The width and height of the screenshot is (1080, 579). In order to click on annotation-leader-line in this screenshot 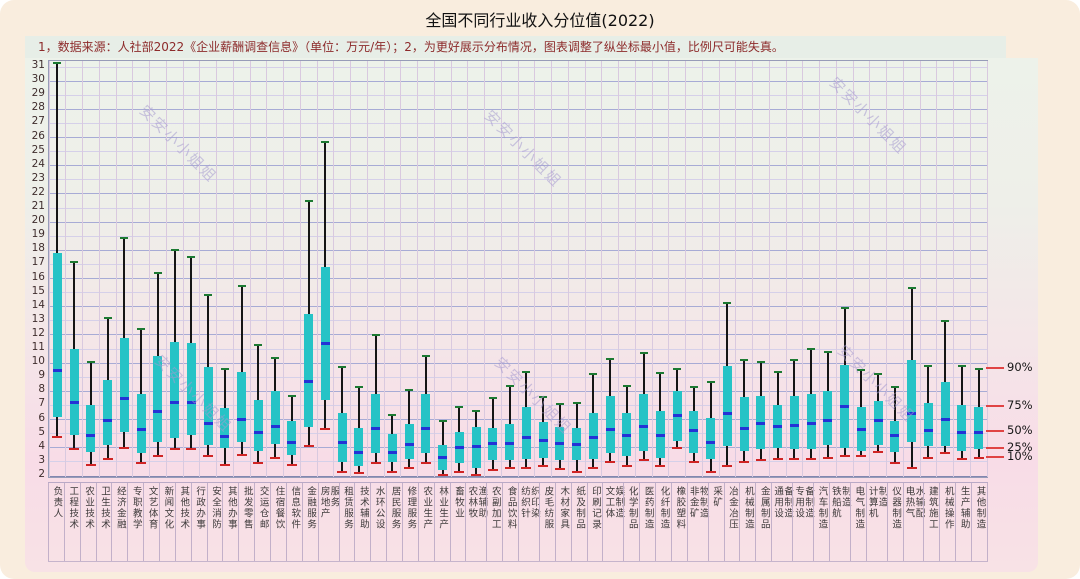, I will do `click(995, 431)`.